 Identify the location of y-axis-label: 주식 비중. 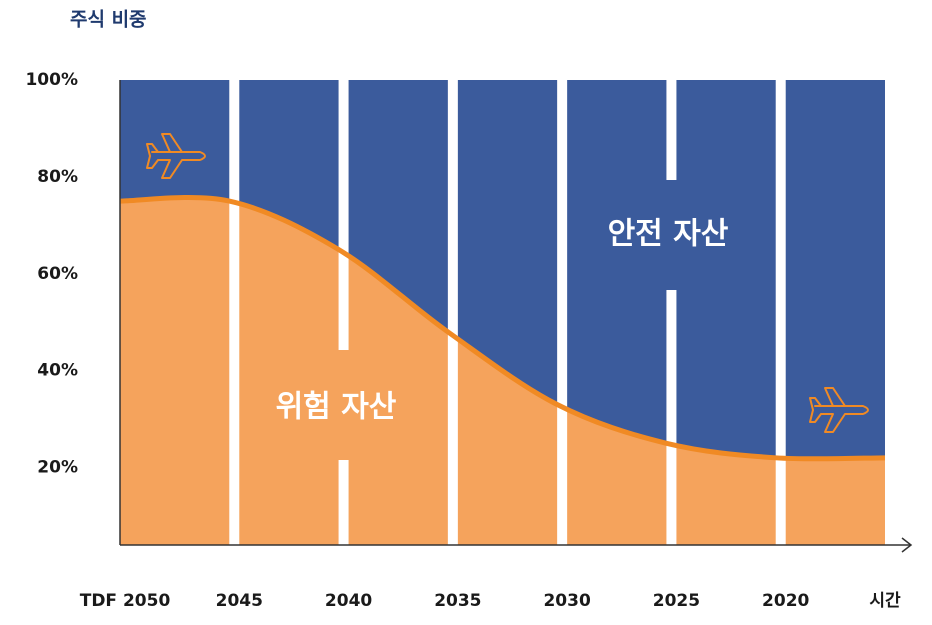
(108, 20).